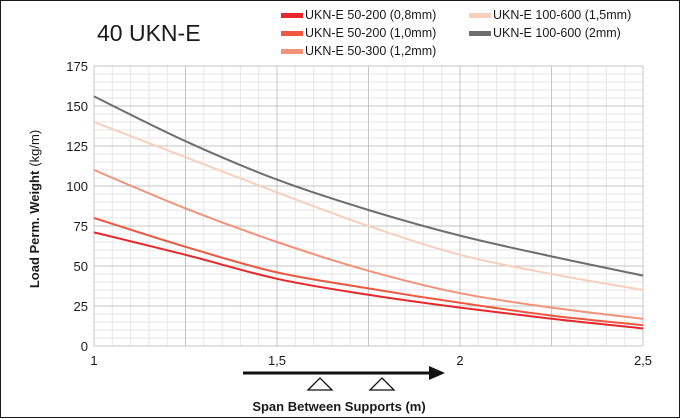  I want to click on support-marker-left, so click(320, 384).